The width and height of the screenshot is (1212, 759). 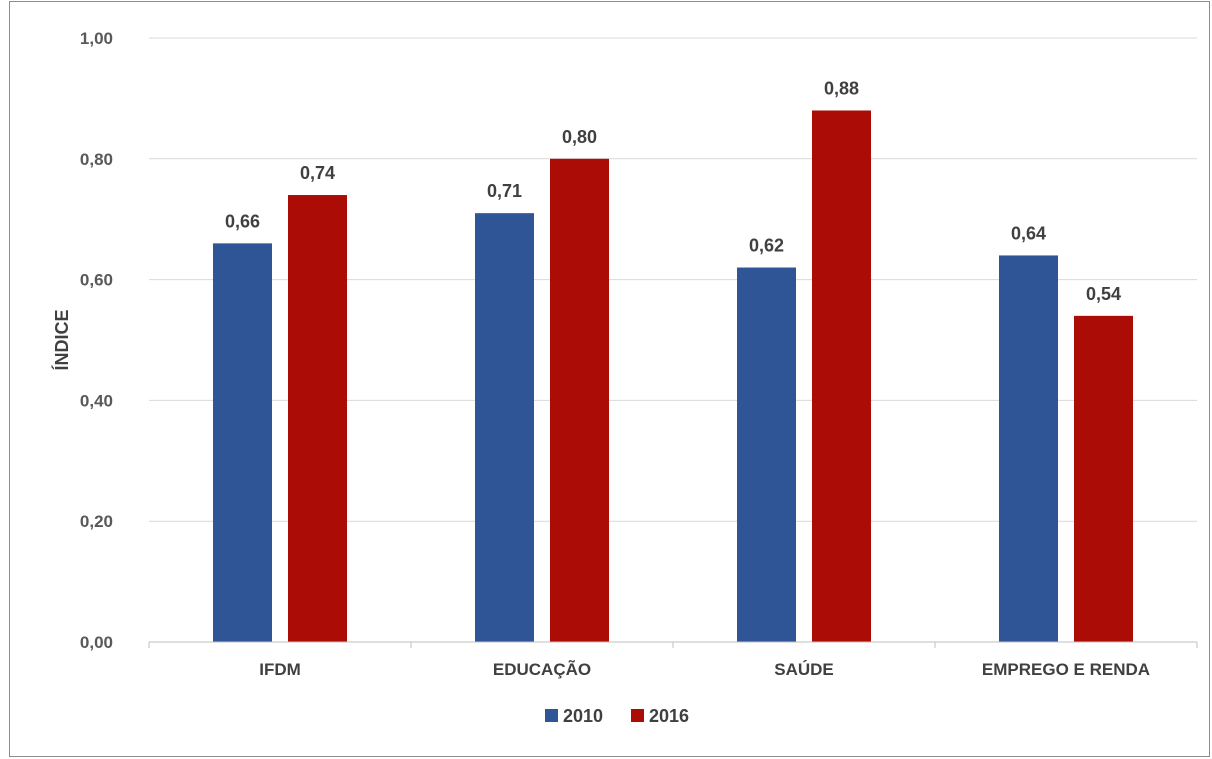 I want to click on legend-label-2016: 2016, so click(x=669, y=716).